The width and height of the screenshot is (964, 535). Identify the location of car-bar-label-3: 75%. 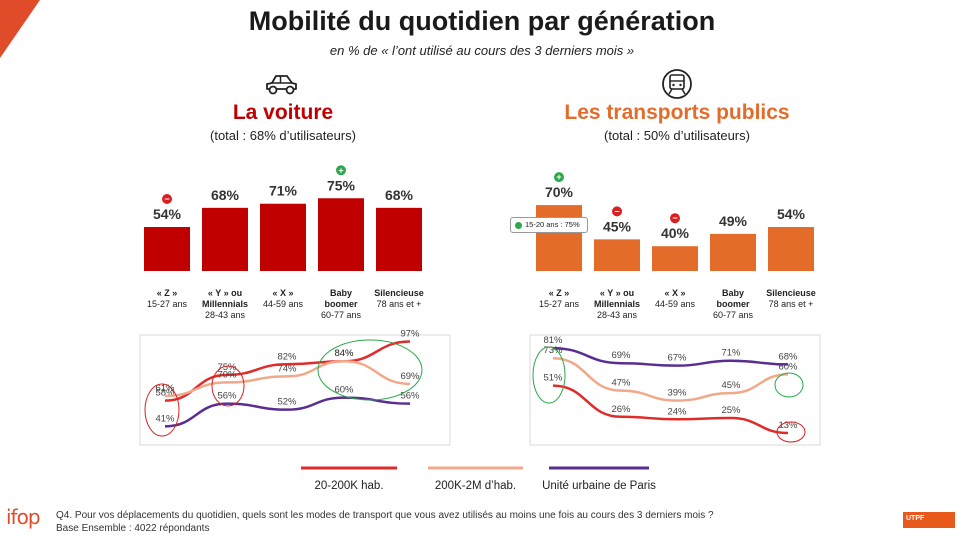
(341, 185).